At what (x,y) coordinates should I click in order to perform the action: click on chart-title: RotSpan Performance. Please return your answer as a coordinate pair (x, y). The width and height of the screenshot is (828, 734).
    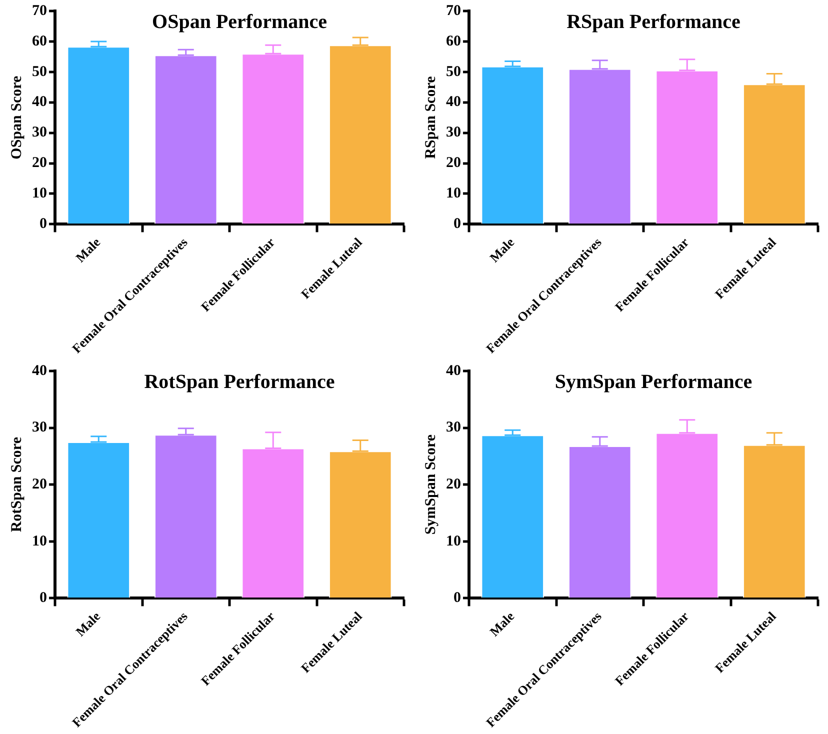
    Looking at the image, I should click on (239, 382).